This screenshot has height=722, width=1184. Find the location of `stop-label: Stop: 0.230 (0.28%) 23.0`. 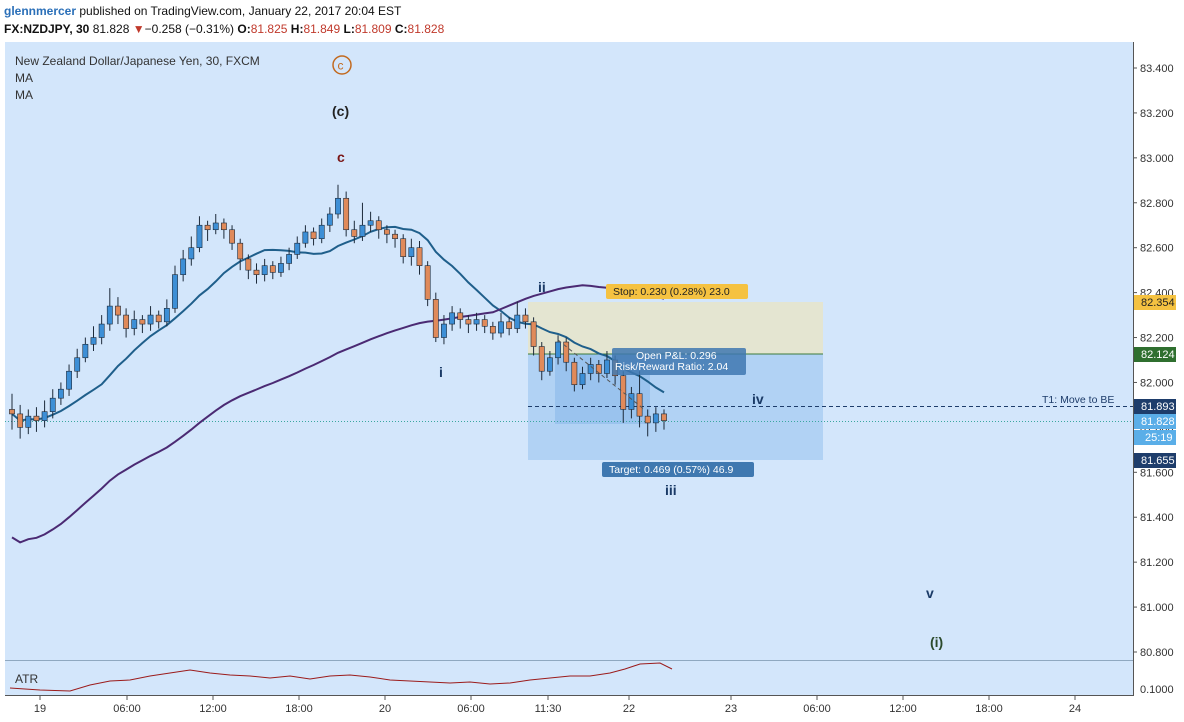

stop-label: Stop: 0.230 (0.28%) 23.0 is located at coordinates (677, 291).